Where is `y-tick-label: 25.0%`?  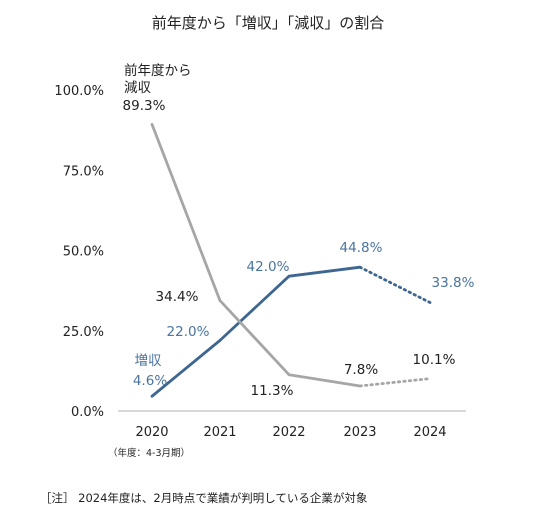
y-tick-label: 25.0% is located at coordinates (83, 332).